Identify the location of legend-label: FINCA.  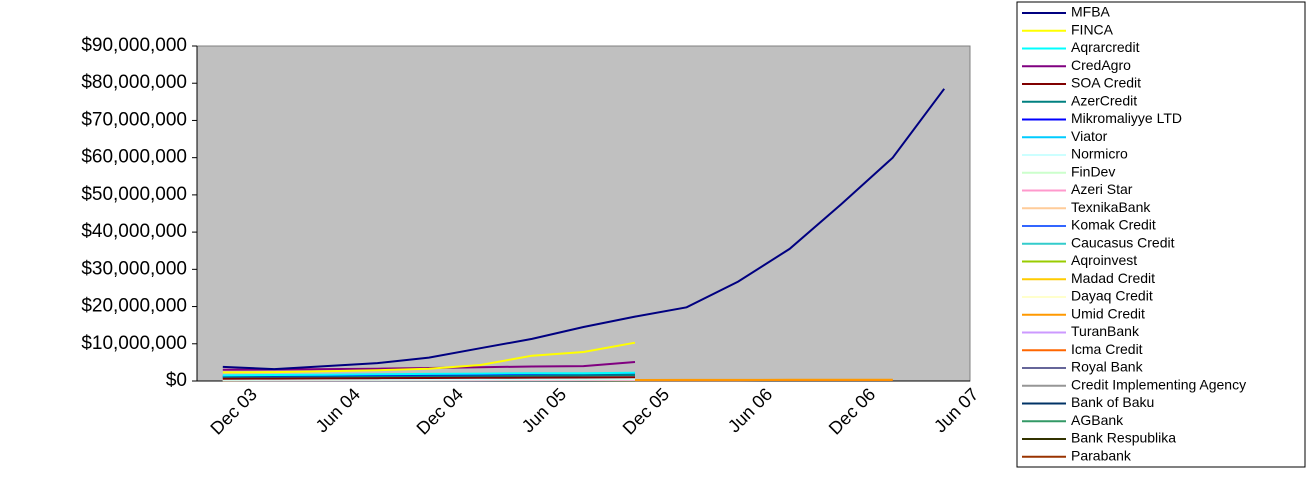
(1092, 29).